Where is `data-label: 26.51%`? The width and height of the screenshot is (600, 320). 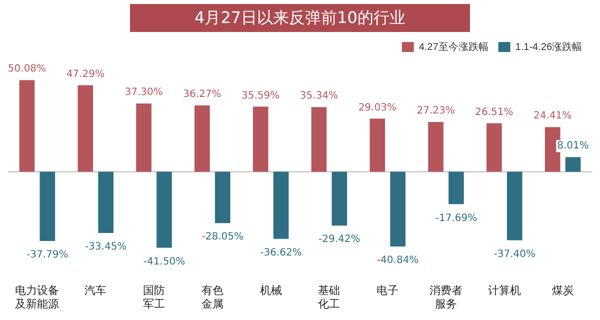
data-label: 26.51% is located at coordinates (494, 112).